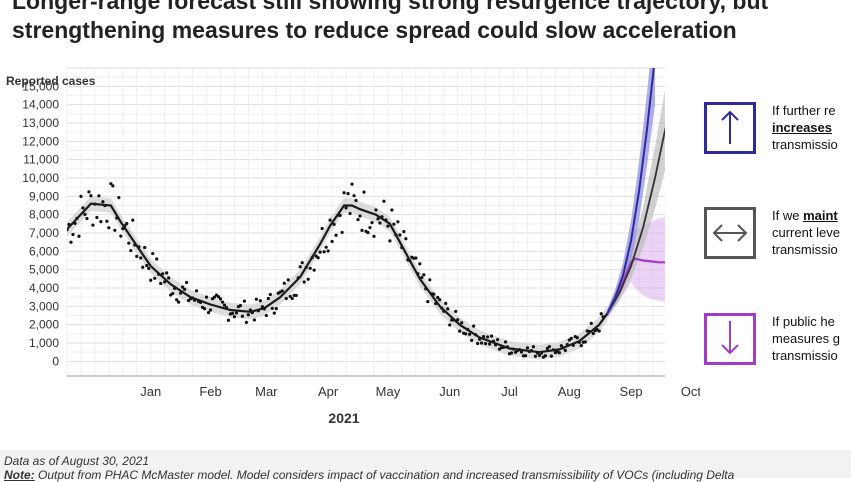  I want to click on x-tick-label: Aug, so click(569, 391).